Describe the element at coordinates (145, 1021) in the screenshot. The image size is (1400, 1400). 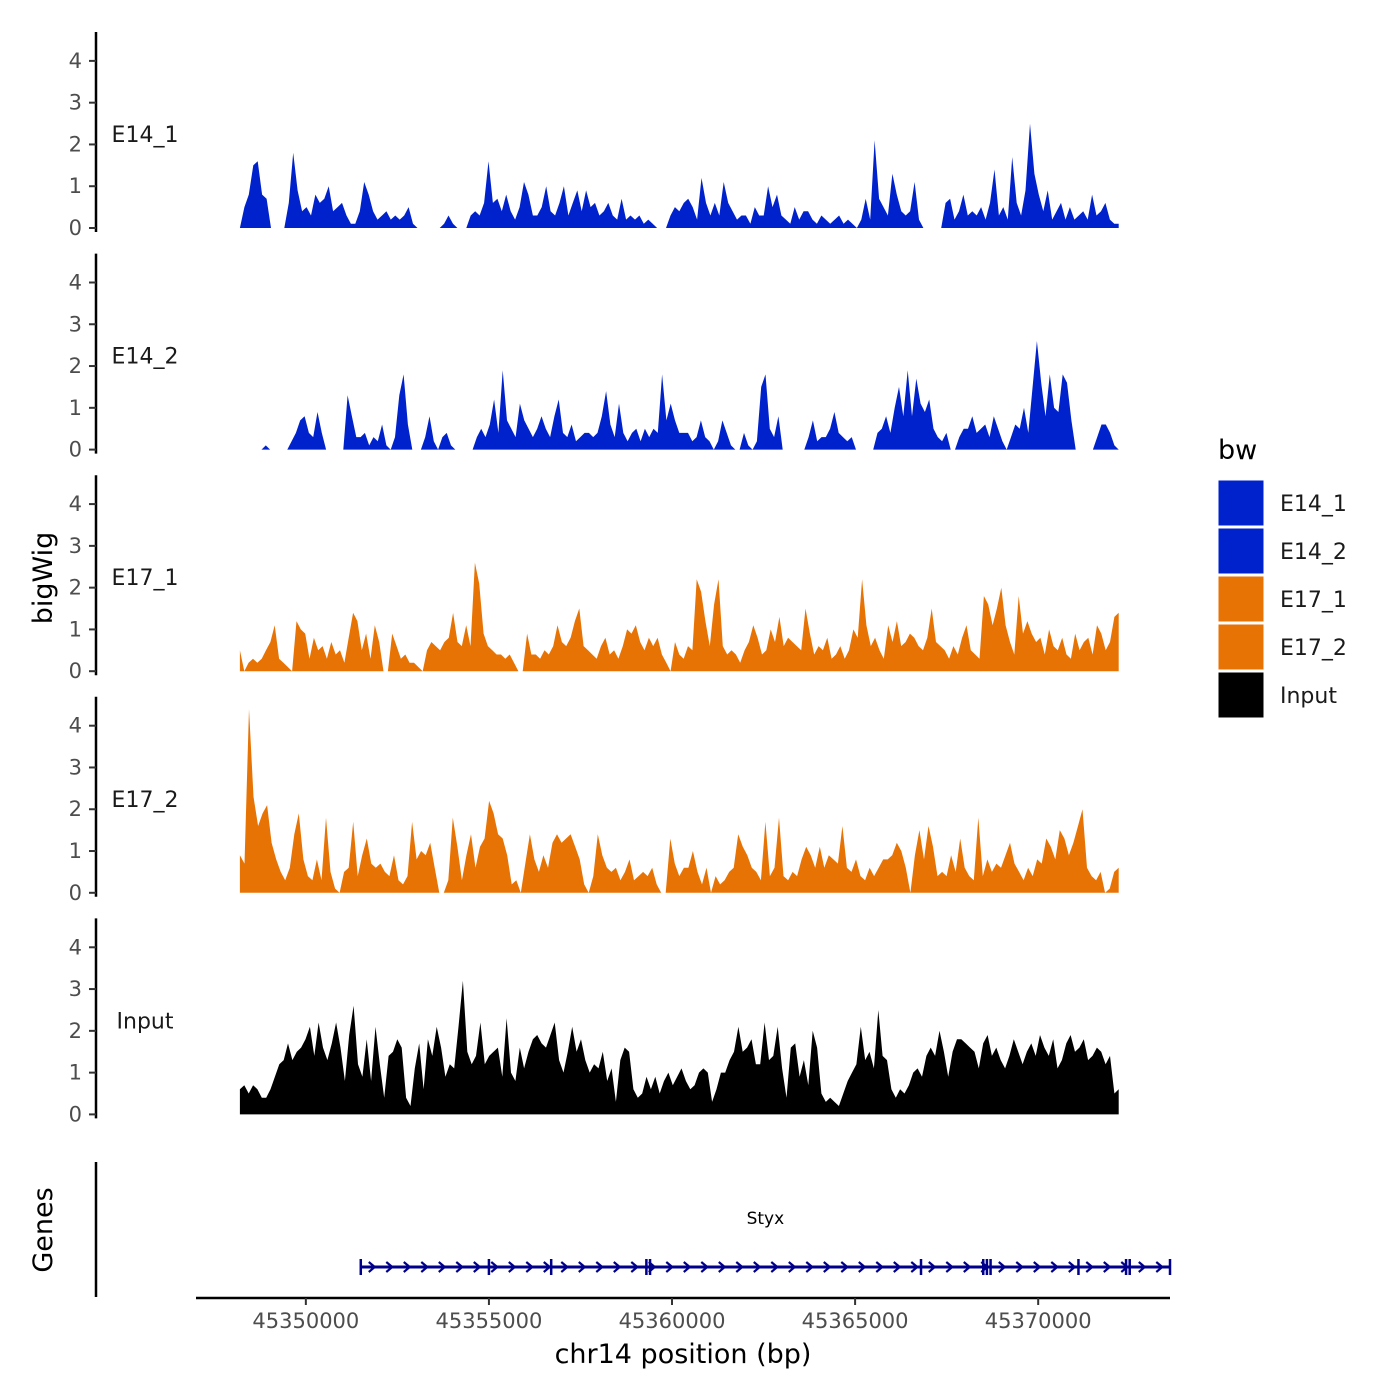
I see `track-label: Input` at that location.